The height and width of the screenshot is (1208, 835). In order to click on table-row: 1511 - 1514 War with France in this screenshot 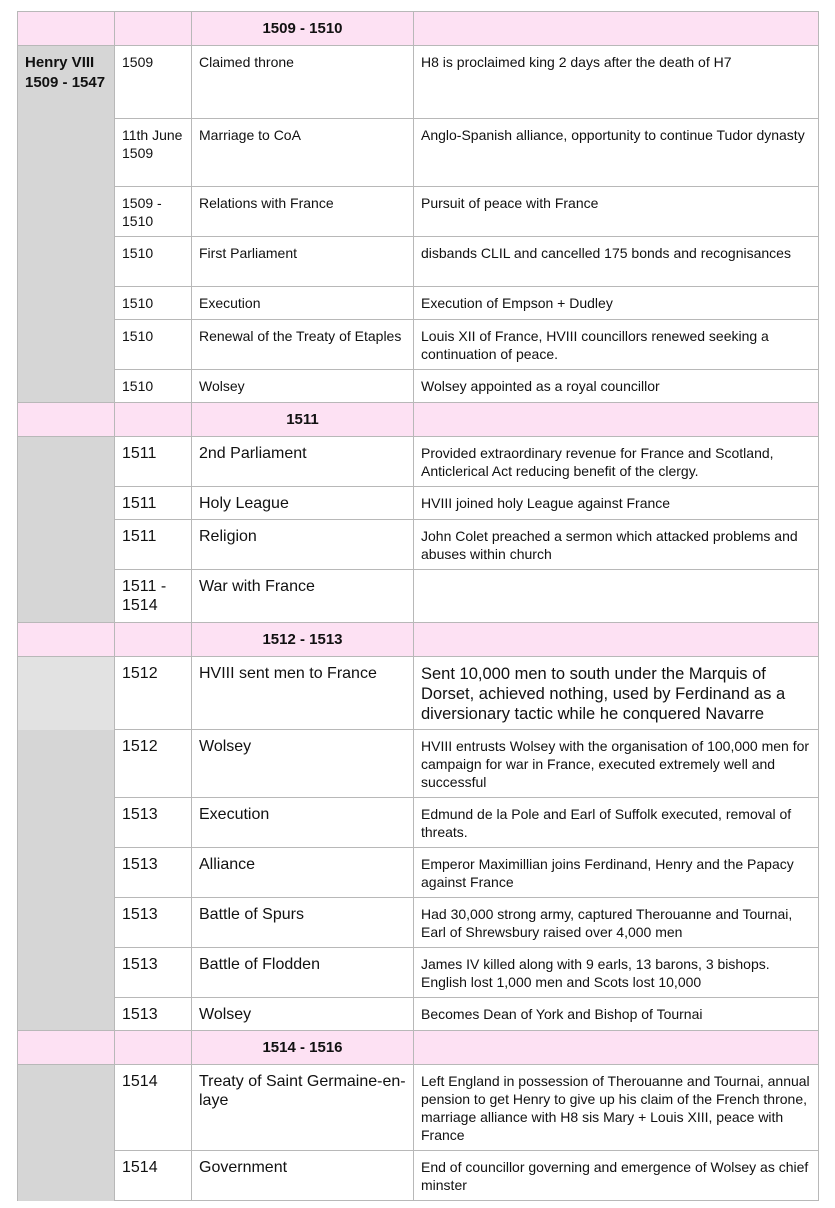, I will do `click(418, 596)`.